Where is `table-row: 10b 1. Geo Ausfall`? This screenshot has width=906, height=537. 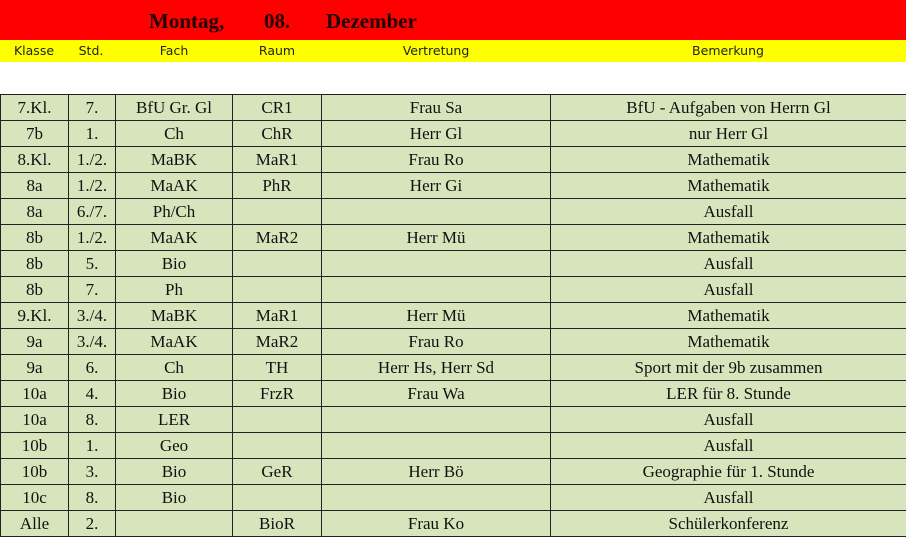
table-row: 10b 1. Geo Ausfall is located at coordinates (453, 445).